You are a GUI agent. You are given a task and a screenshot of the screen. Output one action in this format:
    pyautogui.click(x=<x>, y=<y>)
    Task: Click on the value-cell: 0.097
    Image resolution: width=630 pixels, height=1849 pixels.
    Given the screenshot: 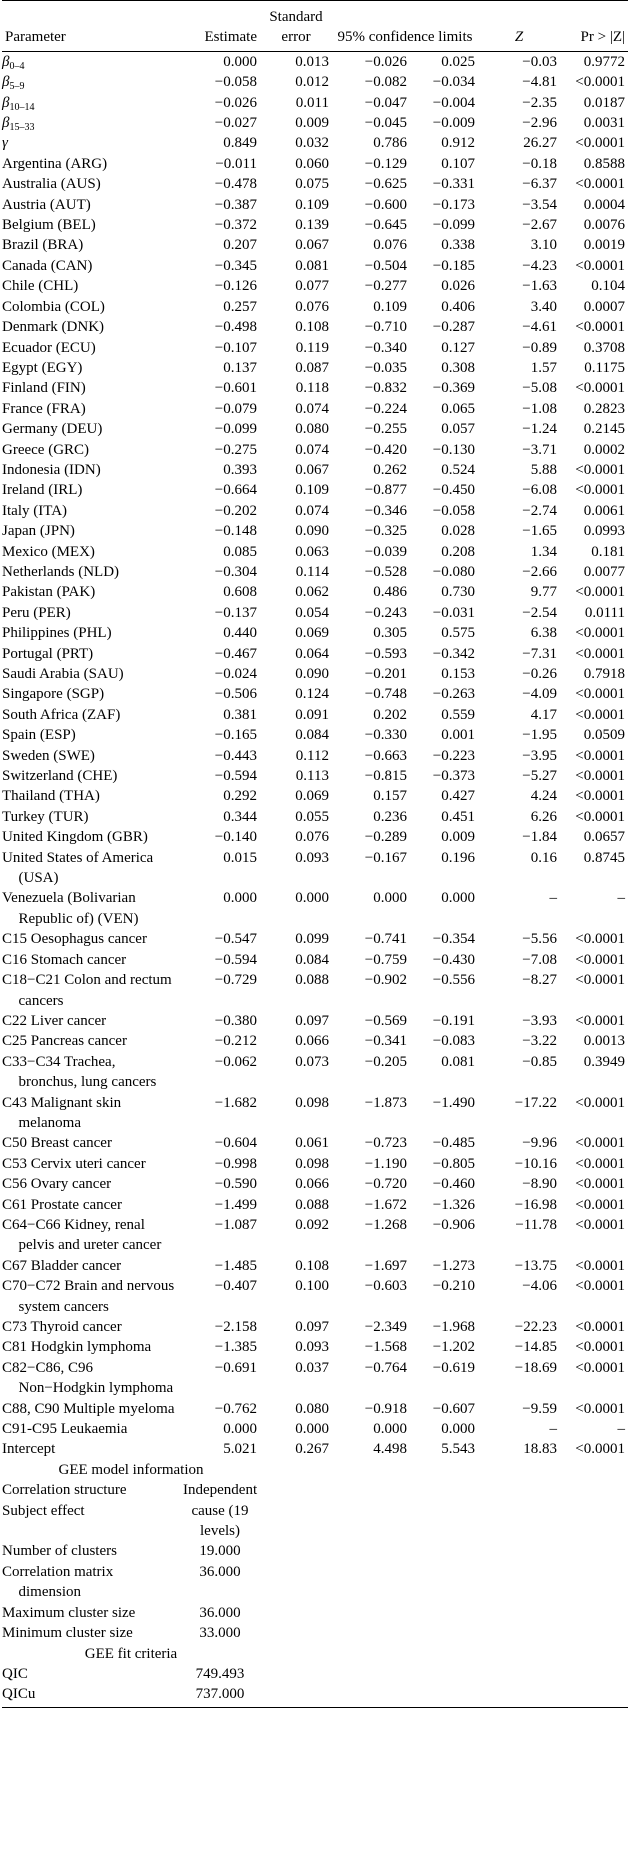 What is the action you would take?
    pyautogui.click(x=312, y=1327)
    